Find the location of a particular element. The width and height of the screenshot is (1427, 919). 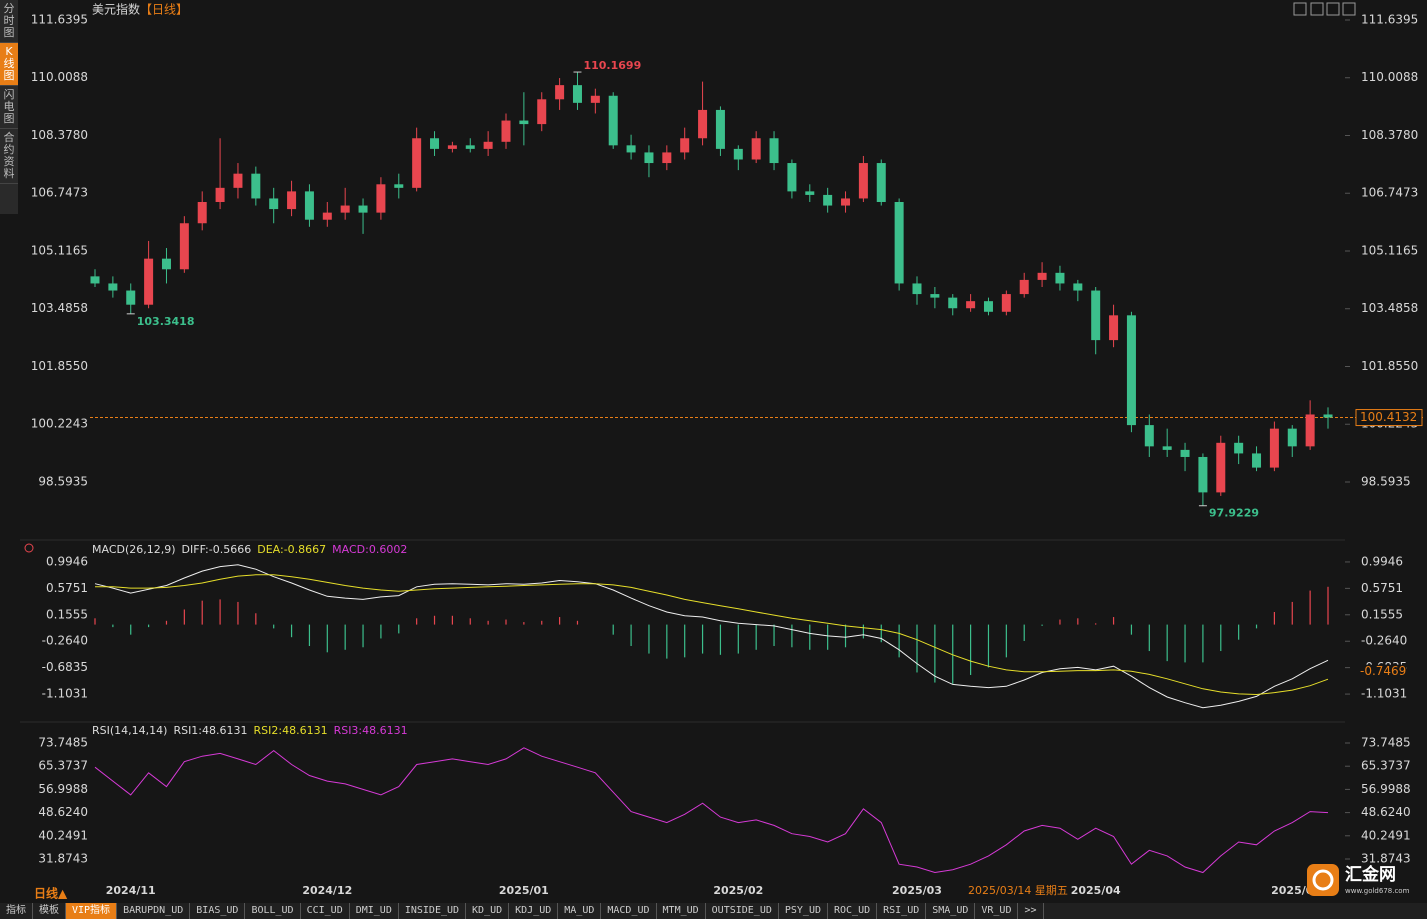

cursor-value-box is located at coordinates (1381, 671).